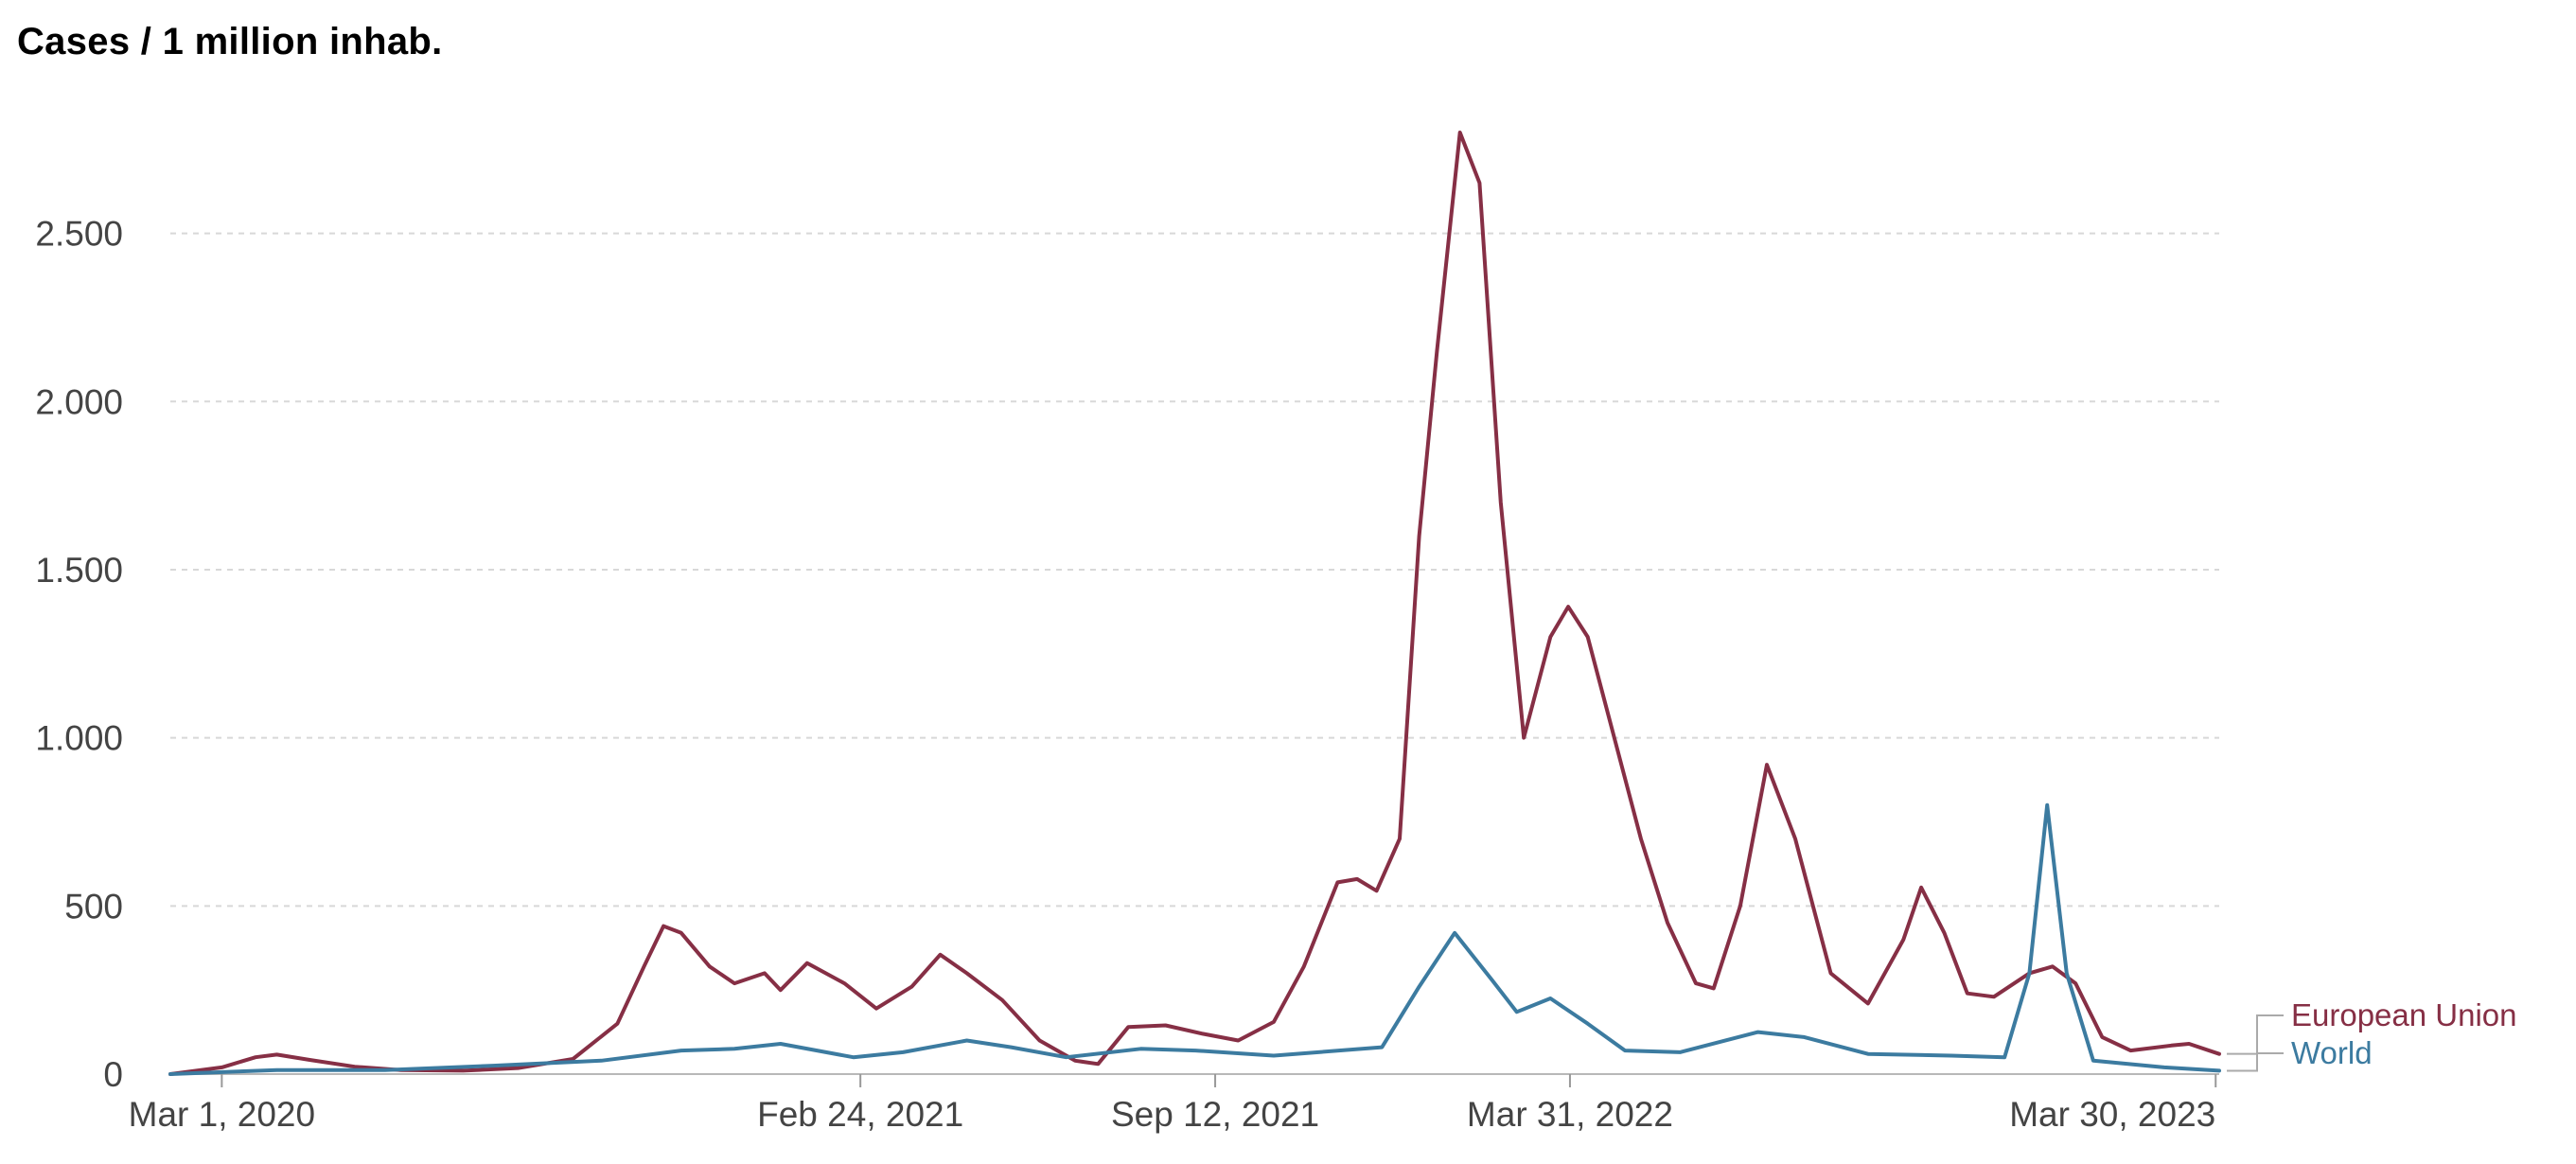  What do you see at coordinates (79, 401) in the screenshot?
I see `y-tick-label: 2.000` at bounding box center [79, 401].